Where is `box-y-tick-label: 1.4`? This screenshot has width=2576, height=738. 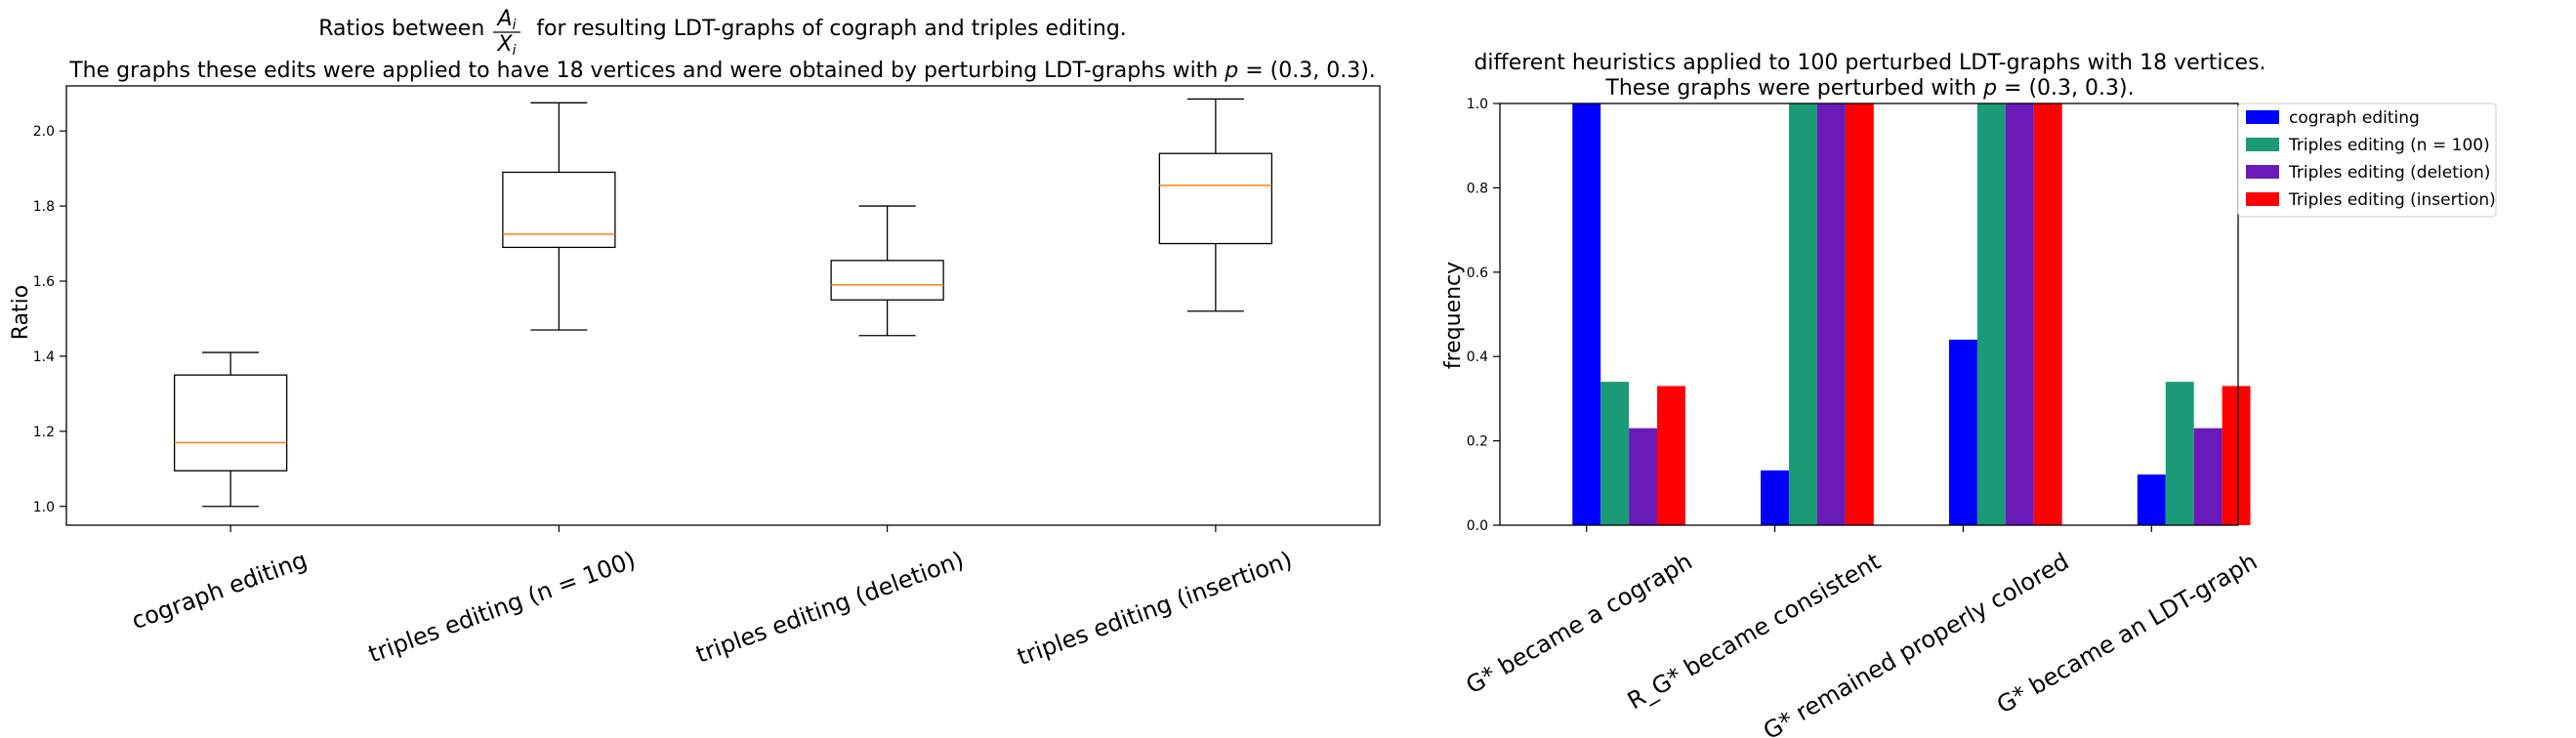
box-y-tick-label: 1.4 is located at coordinates (44, 357).